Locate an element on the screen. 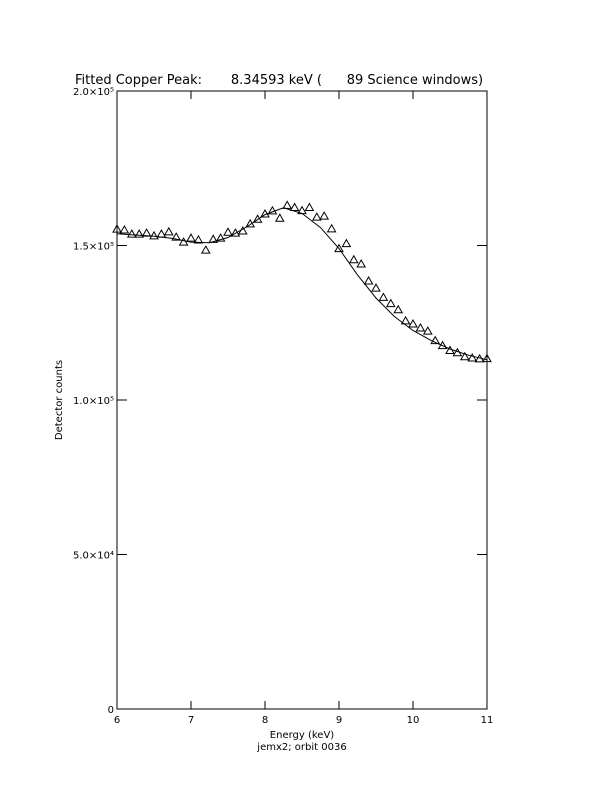 The width and height of the screenshot is (612, 796). x-axis-label: Energy (keV) is located at coordinates (302, 735).